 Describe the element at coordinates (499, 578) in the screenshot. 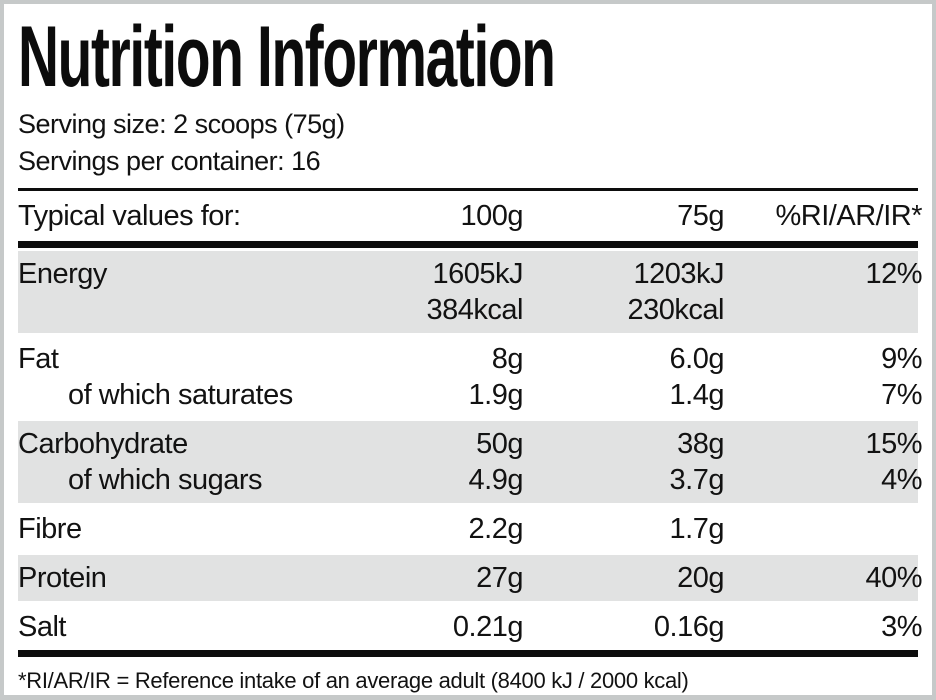

I see `value-100g: 27g` at that location.